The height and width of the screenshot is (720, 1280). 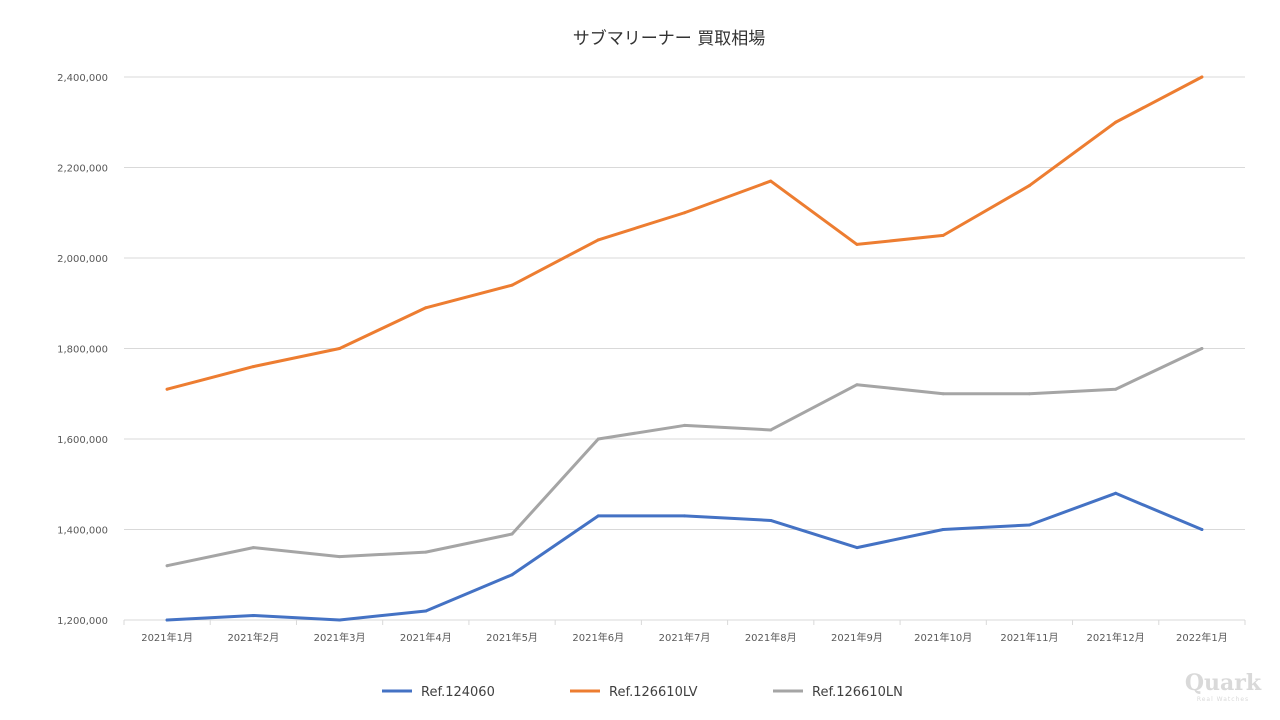 What do you see at coordinates (1116, 637) in the screenshot?
I see `x-tick-label: 2021年12月` at bounding box center [1116, 637].